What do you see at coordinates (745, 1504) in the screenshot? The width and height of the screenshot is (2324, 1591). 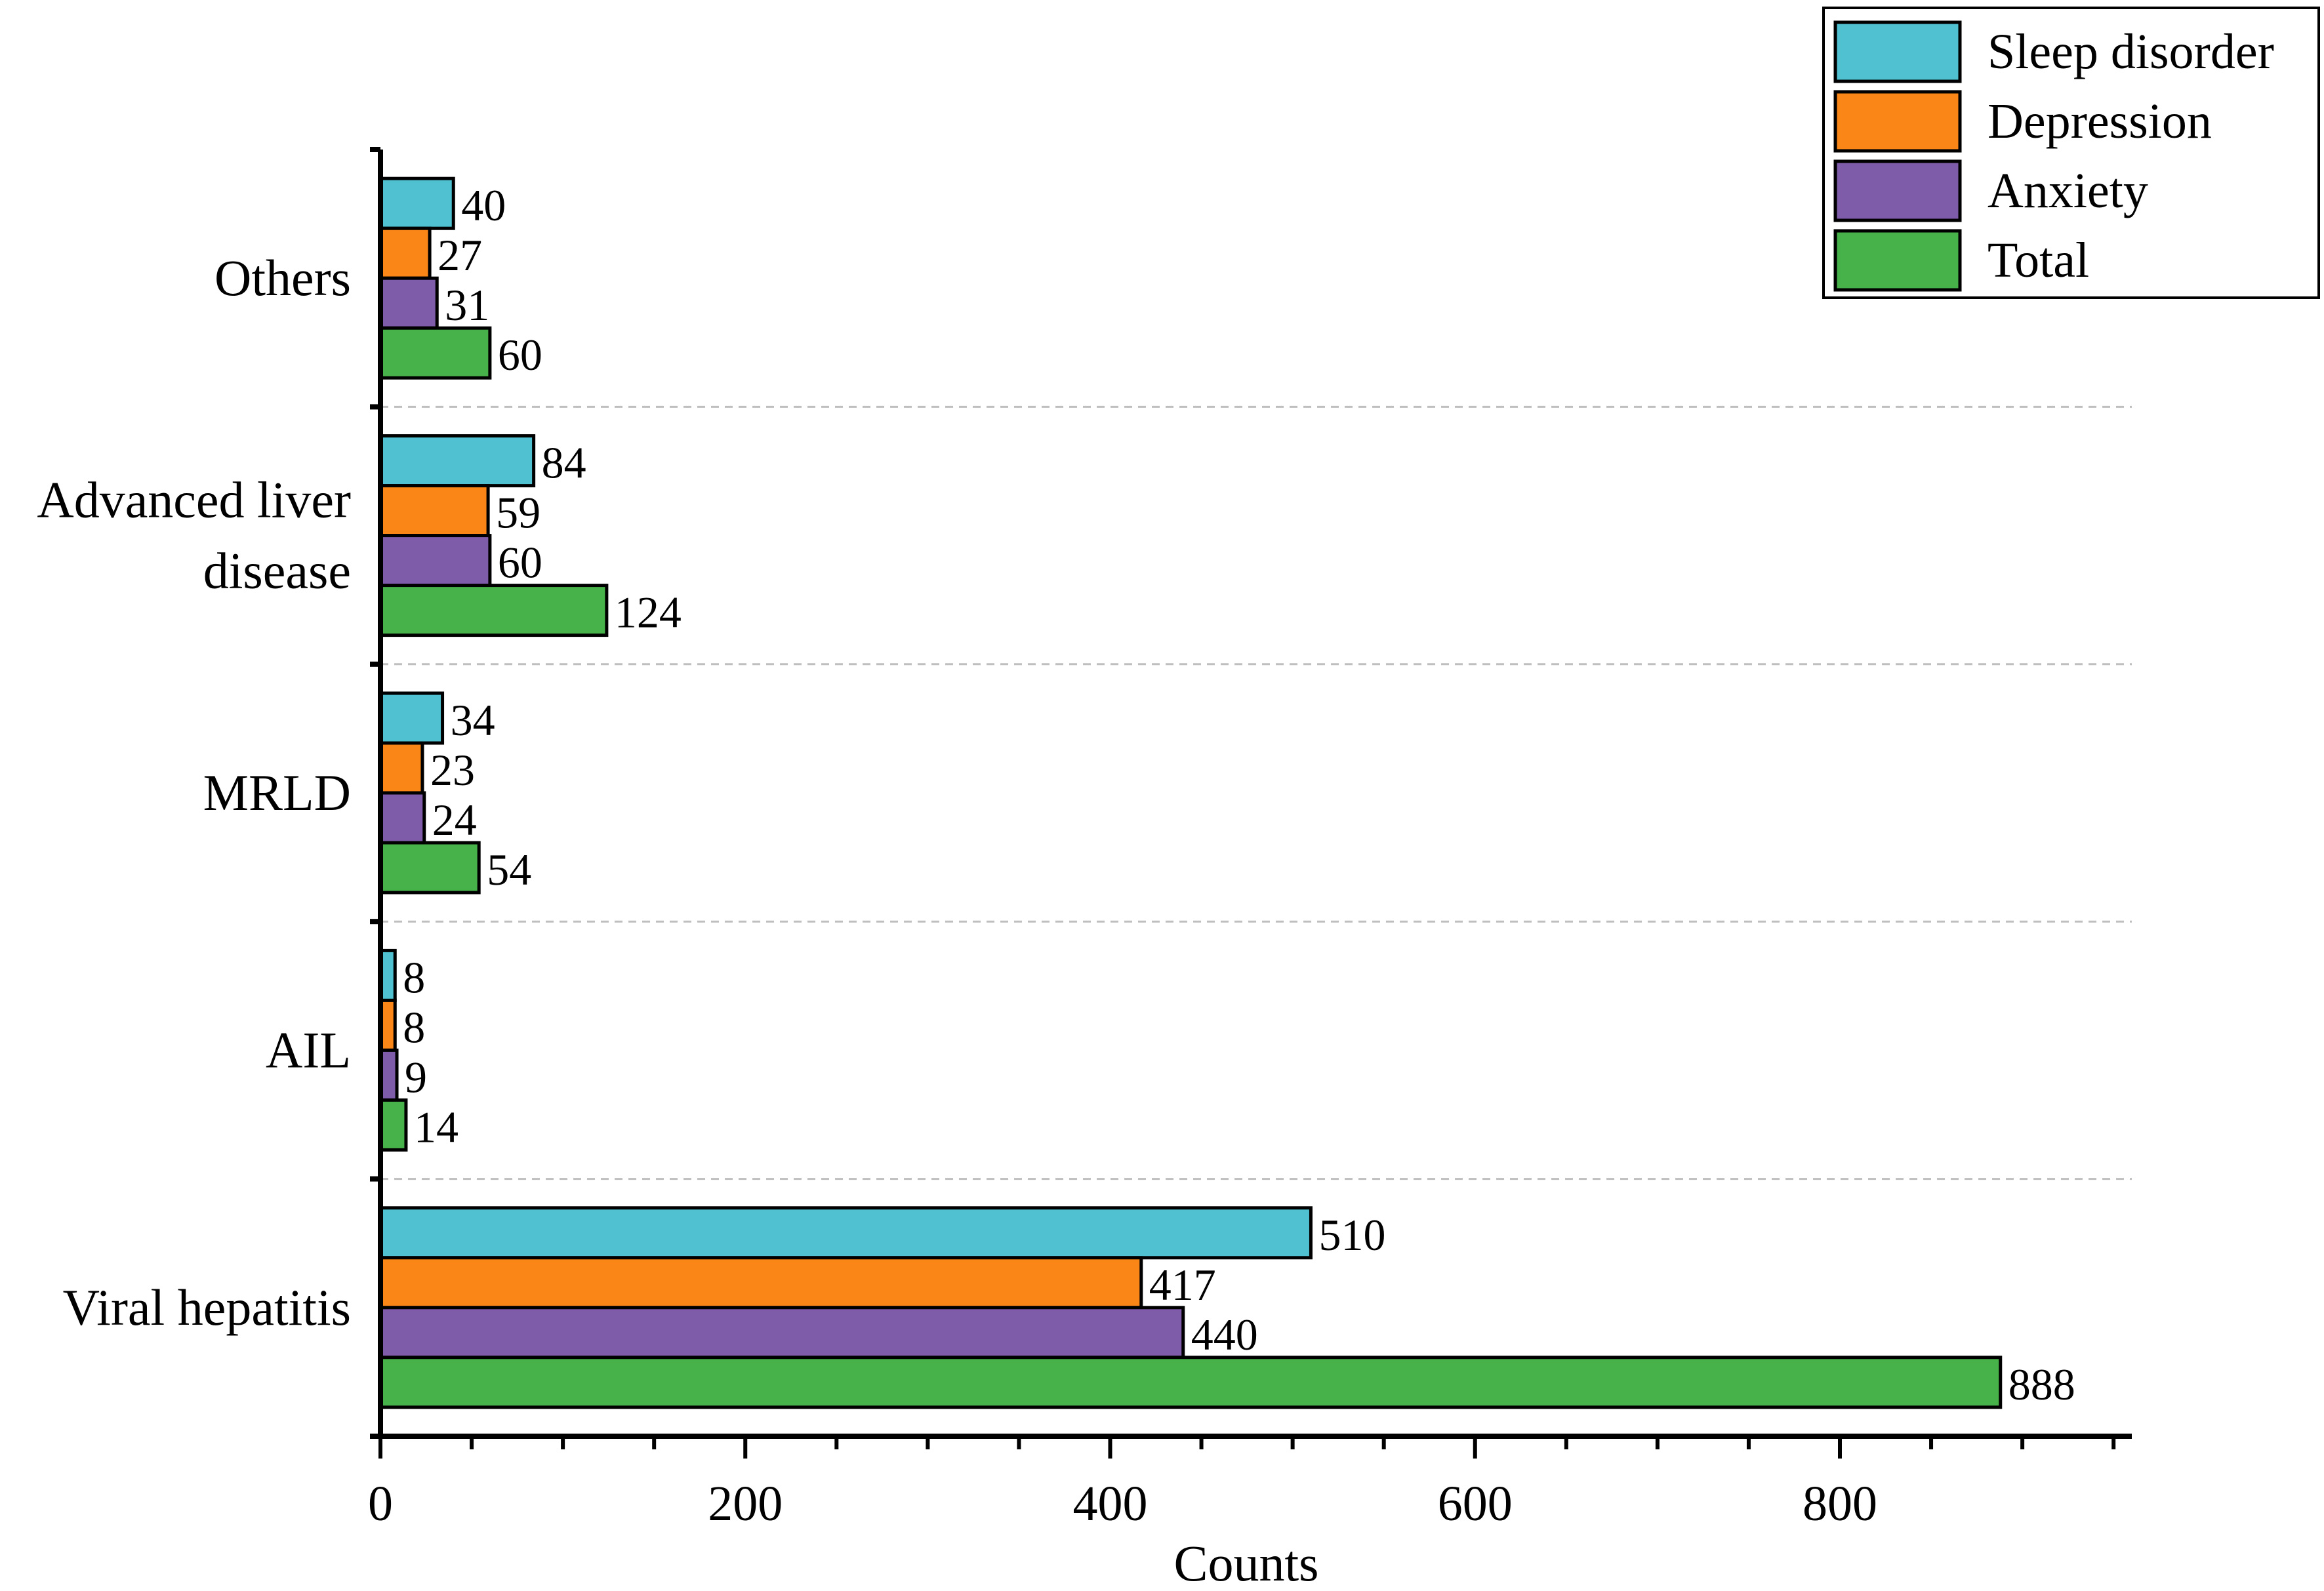 I see `x-tick-label: 200` at bounding box center [745, 1504].